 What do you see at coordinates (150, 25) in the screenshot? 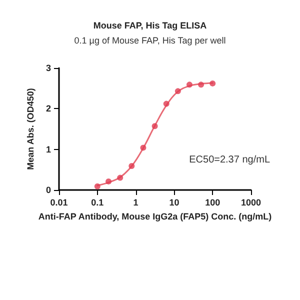
I see `chart-title: Mouse FAP, His Tag ELISA` at bounding box center [150, 25].